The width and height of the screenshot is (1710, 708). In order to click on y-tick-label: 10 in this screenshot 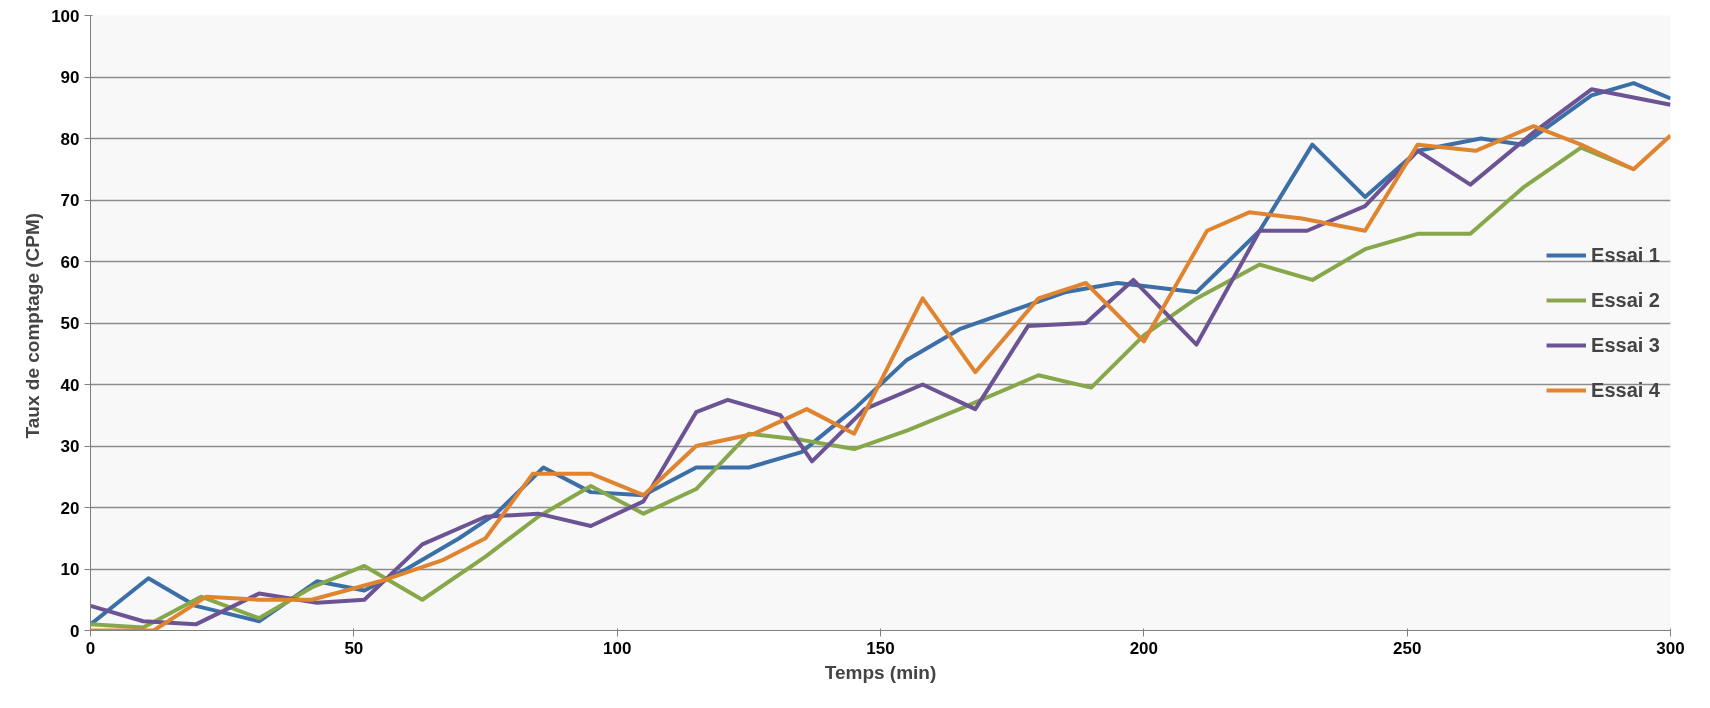, I will do `click(70, 569)`.